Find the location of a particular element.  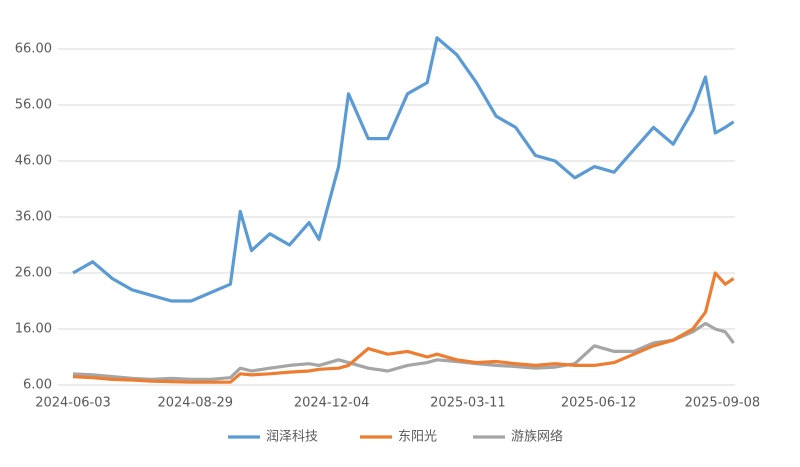

y-tick-label: 56.00 is located at coordinates (33, 105).